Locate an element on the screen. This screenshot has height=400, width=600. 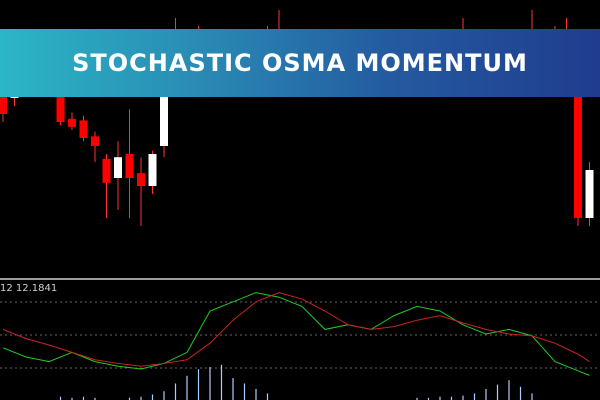
indicator-value-label: 12 12.1841 is located at coordinates (29, 288).